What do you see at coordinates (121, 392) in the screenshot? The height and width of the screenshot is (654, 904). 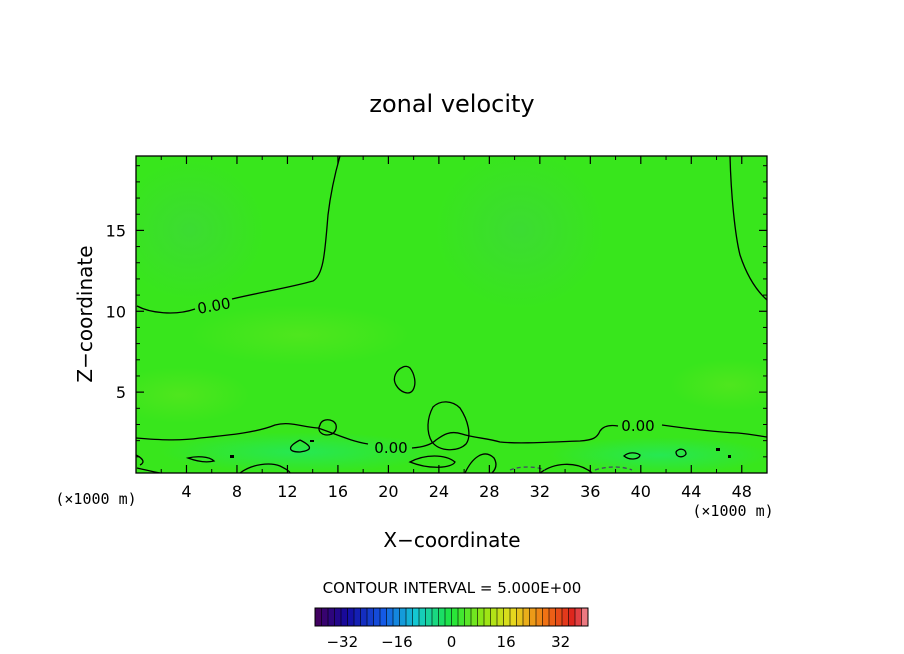 I see `y-tick-label: 5` at bounding box center [121, 392].